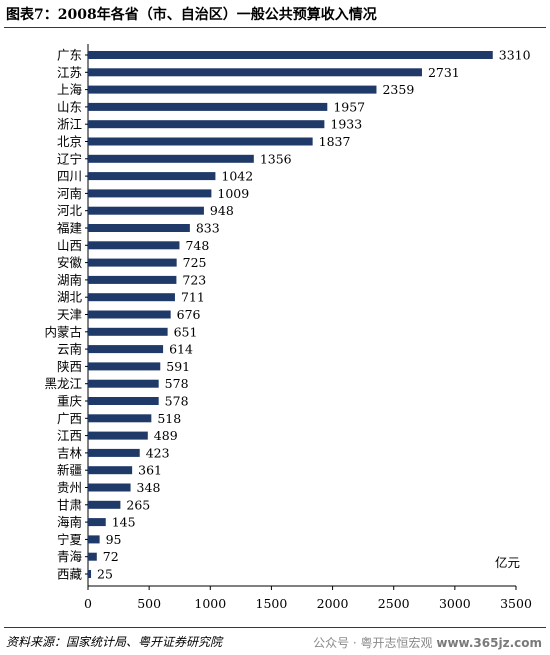  Describe the element at coordinates (275, 27) in the screenshot. I see `top-rule` at that location.